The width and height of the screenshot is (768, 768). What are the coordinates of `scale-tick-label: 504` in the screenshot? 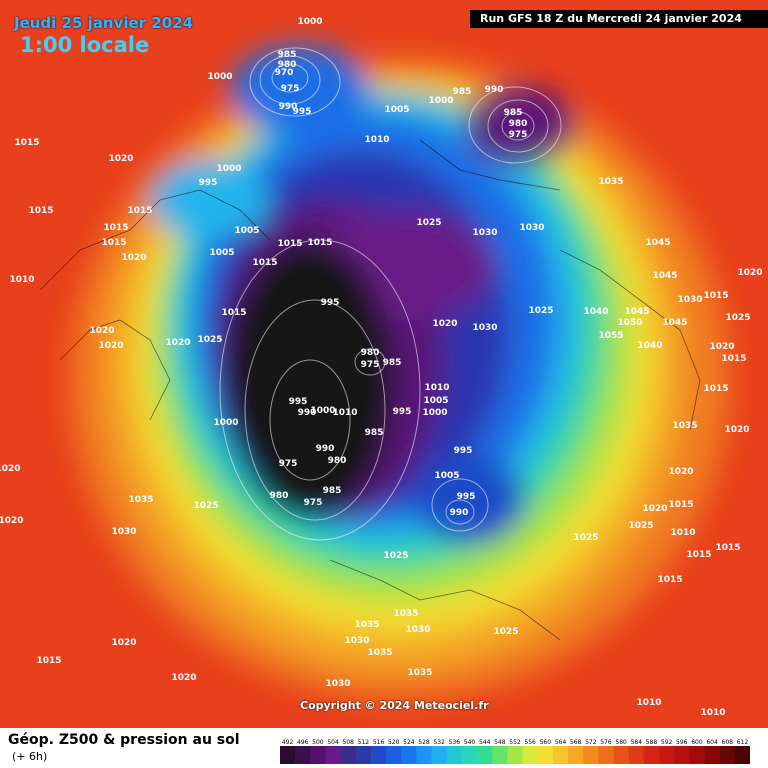 It's located at (333, 742).